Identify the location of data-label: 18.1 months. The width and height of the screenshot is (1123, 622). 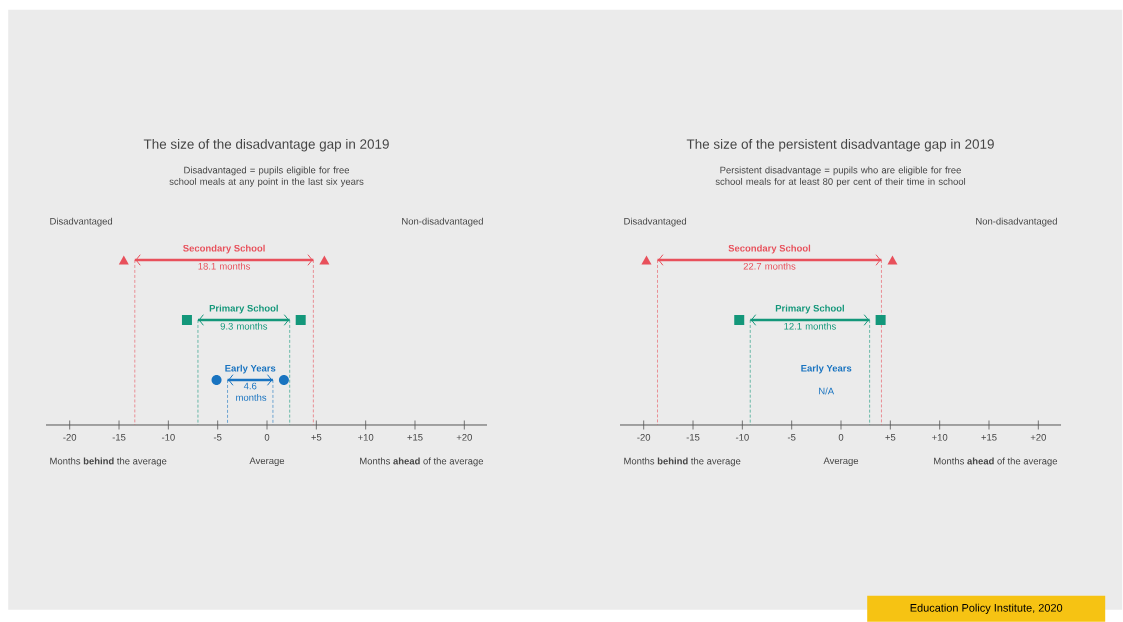
(224, 266).